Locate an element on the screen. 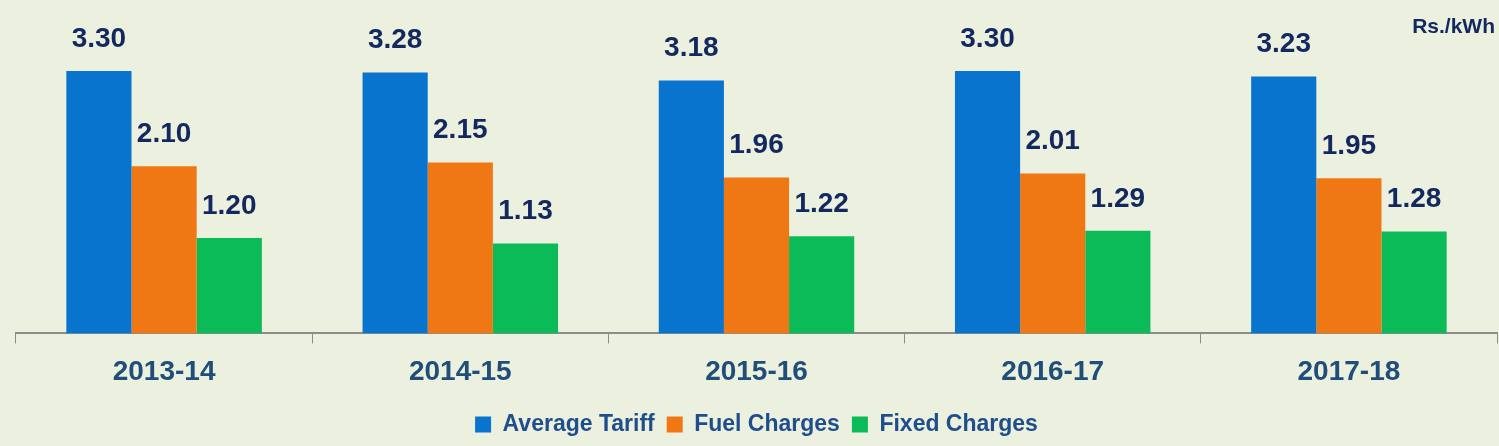  x-tick-label: 2013-14 is located at coordinates (164, 370).